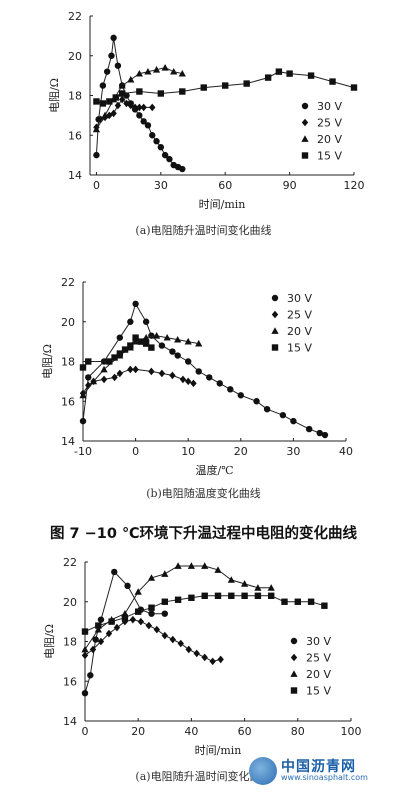 The height and width of the screenshot is (793, 407). I want to click on x-tick-label: 40, so click(191, 731).